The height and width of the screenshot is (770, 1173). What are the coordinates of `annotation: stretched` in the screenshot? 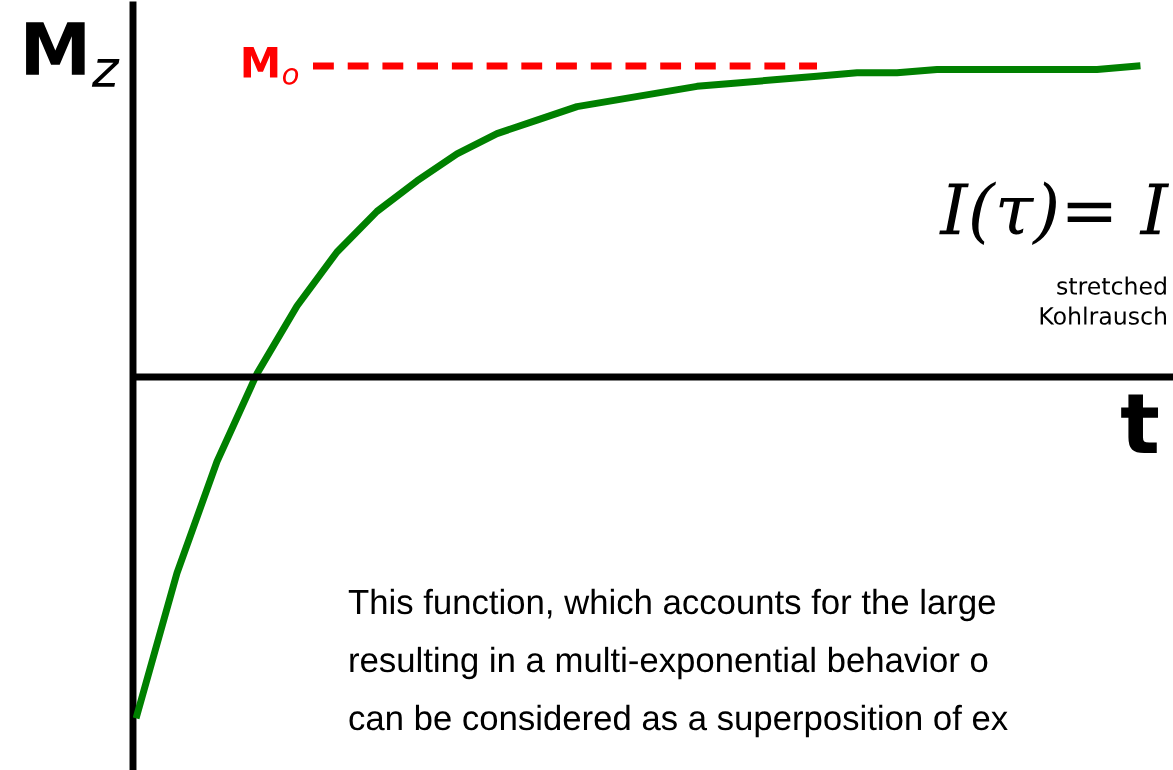 It's located at (1111, 285).